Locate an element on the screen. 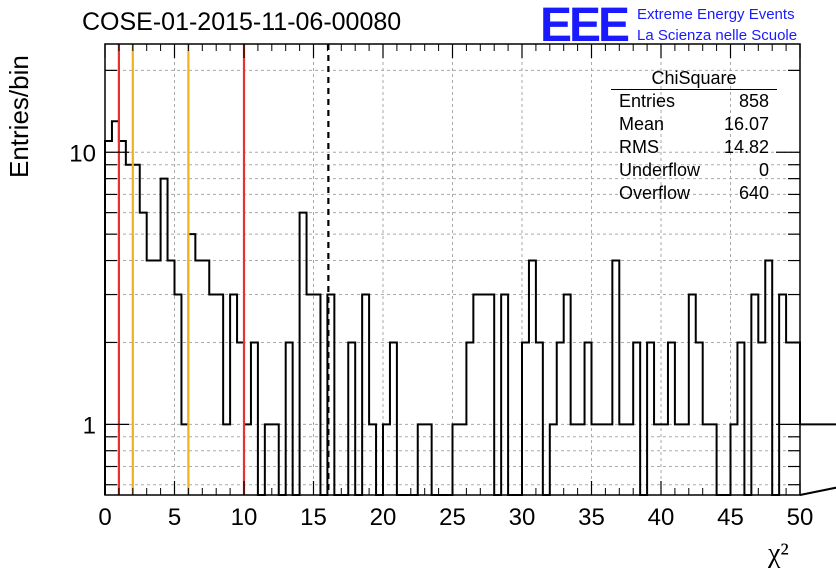  chart-title: COSE-01-2015-11-06-00080 is located at coordinates (242, 22).